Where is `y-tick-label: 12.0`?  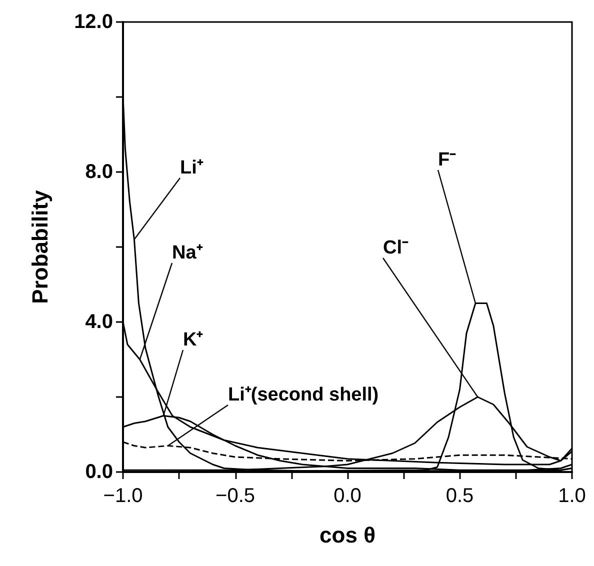
y-tick-label: 12.0 is located at coordinates (93, 22).